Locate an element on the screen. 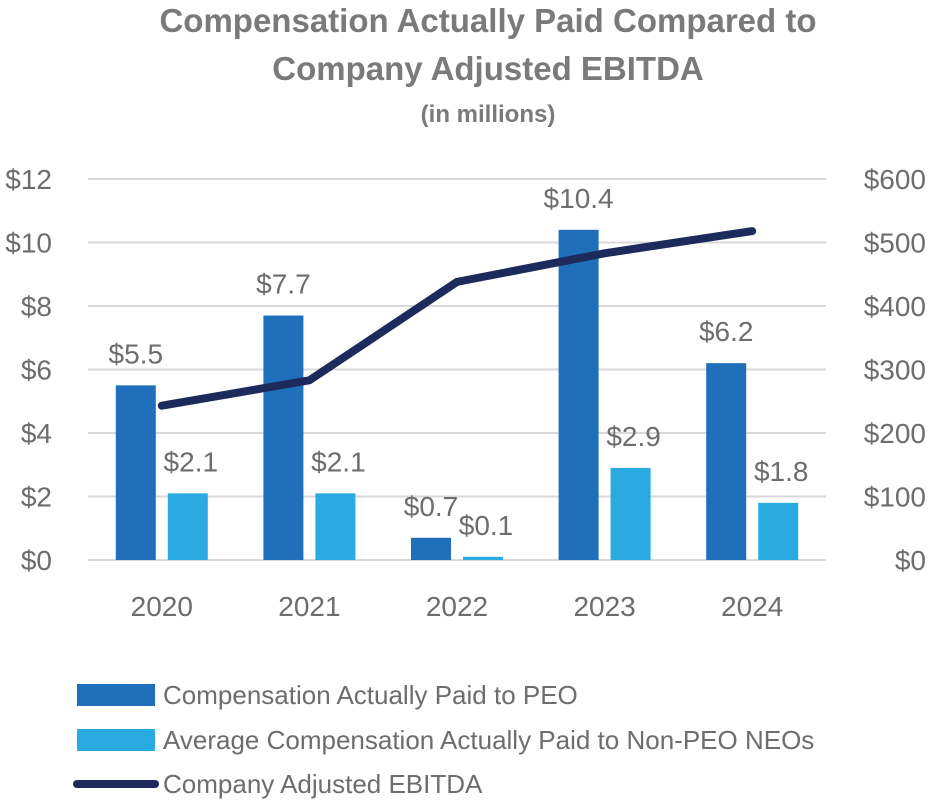  left-tick-label: $10 is located at coordinates (28, 243).